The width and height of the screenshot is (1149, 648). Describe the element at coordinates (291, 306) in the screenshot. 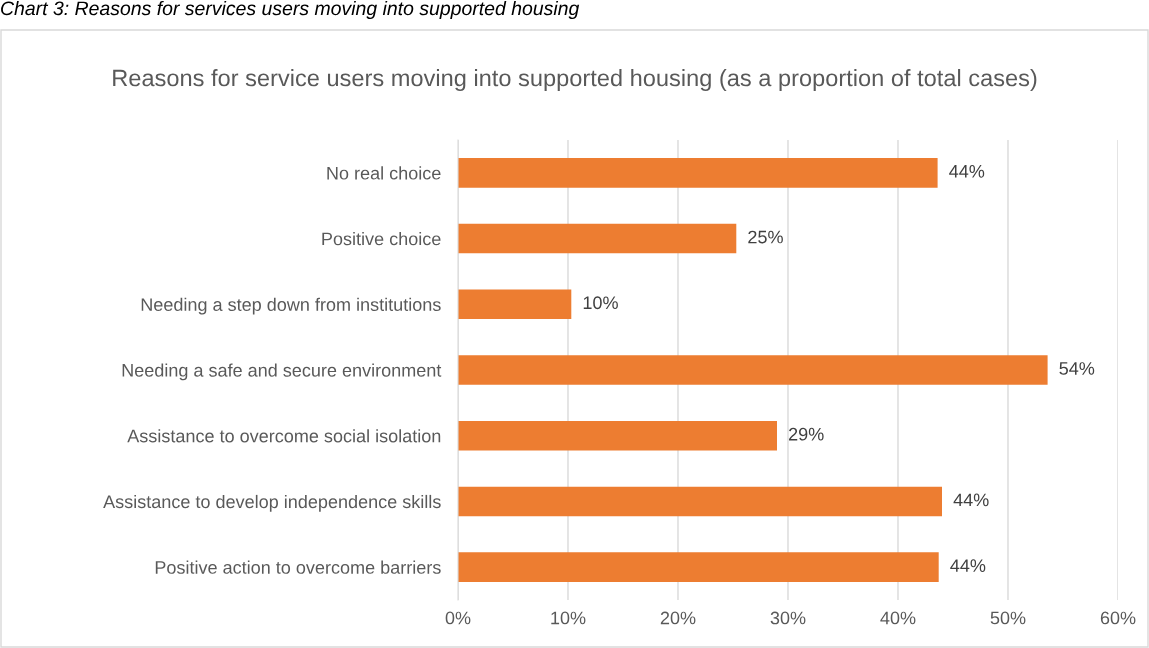

I see `y-tick-label: Needing a step down from institutions` at that location.